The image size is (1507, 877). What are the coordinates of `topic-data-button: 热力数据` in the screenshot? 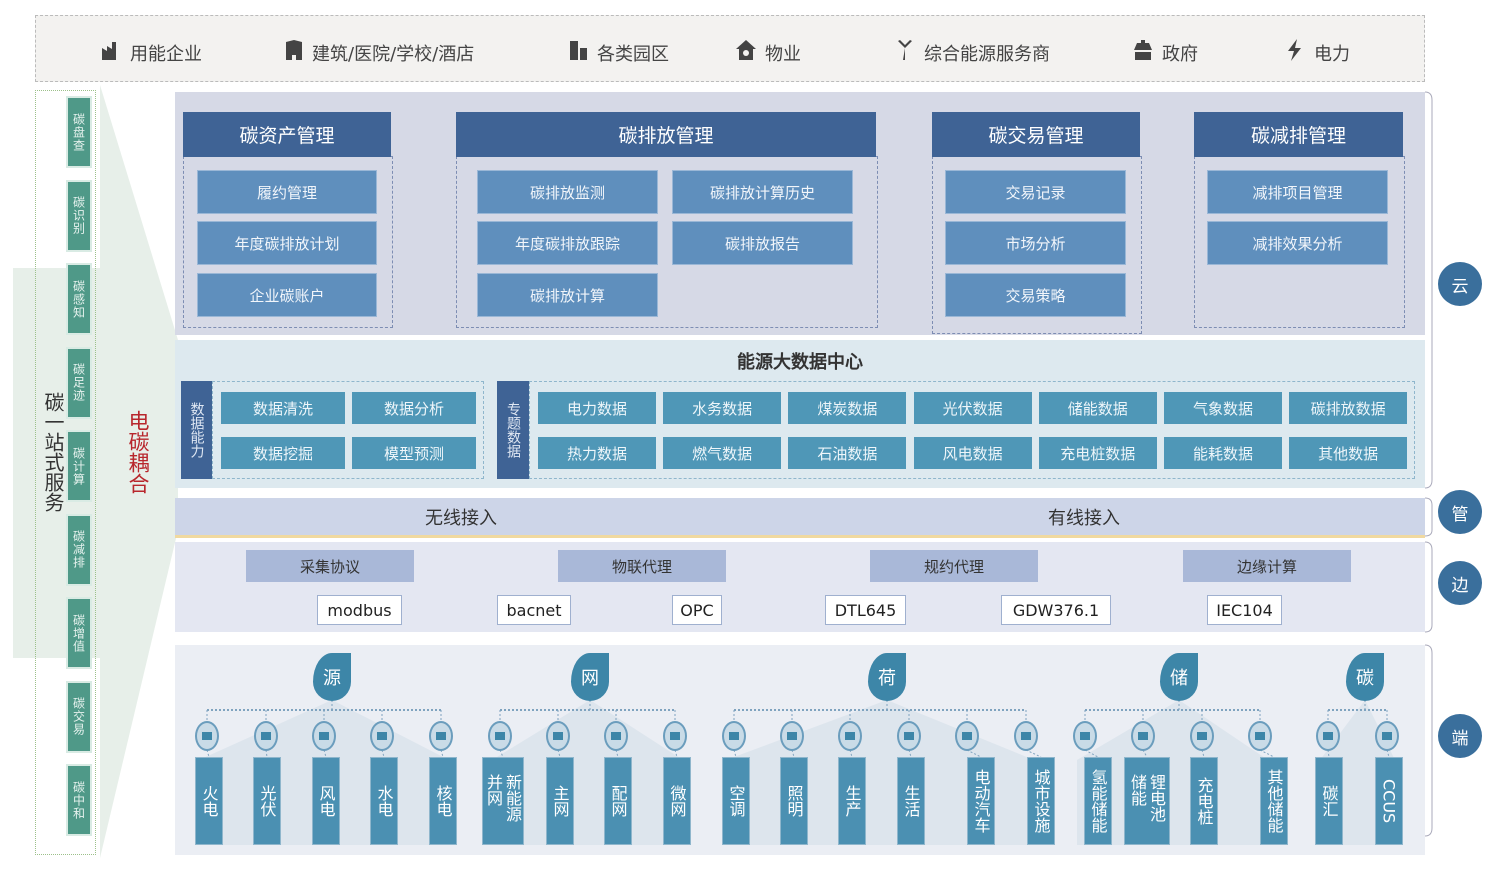 It's located at (597, 453).